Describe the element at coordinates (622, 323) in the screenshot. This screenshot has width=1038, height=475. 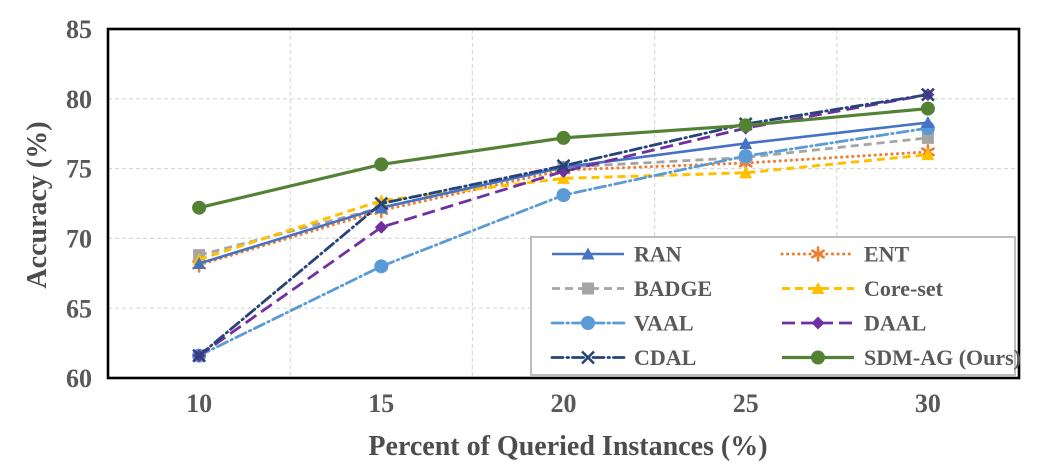
I see `legend-item-vaal: VAAL` at that location.